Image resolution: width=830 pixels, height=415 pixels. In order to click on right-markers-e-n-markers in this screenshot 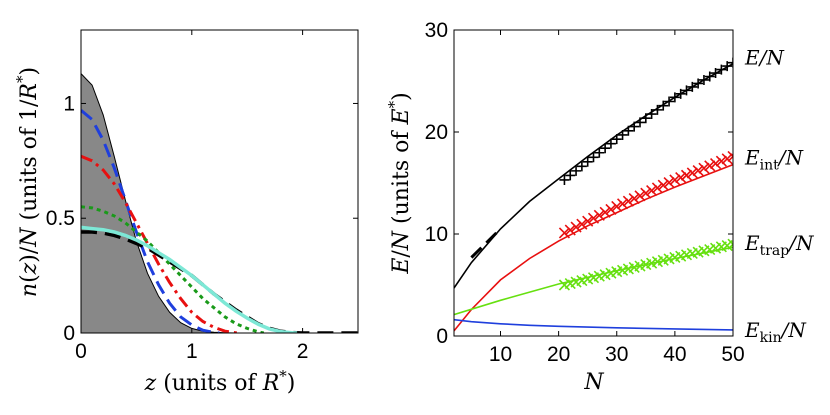, I will do `click(646, 121)`.